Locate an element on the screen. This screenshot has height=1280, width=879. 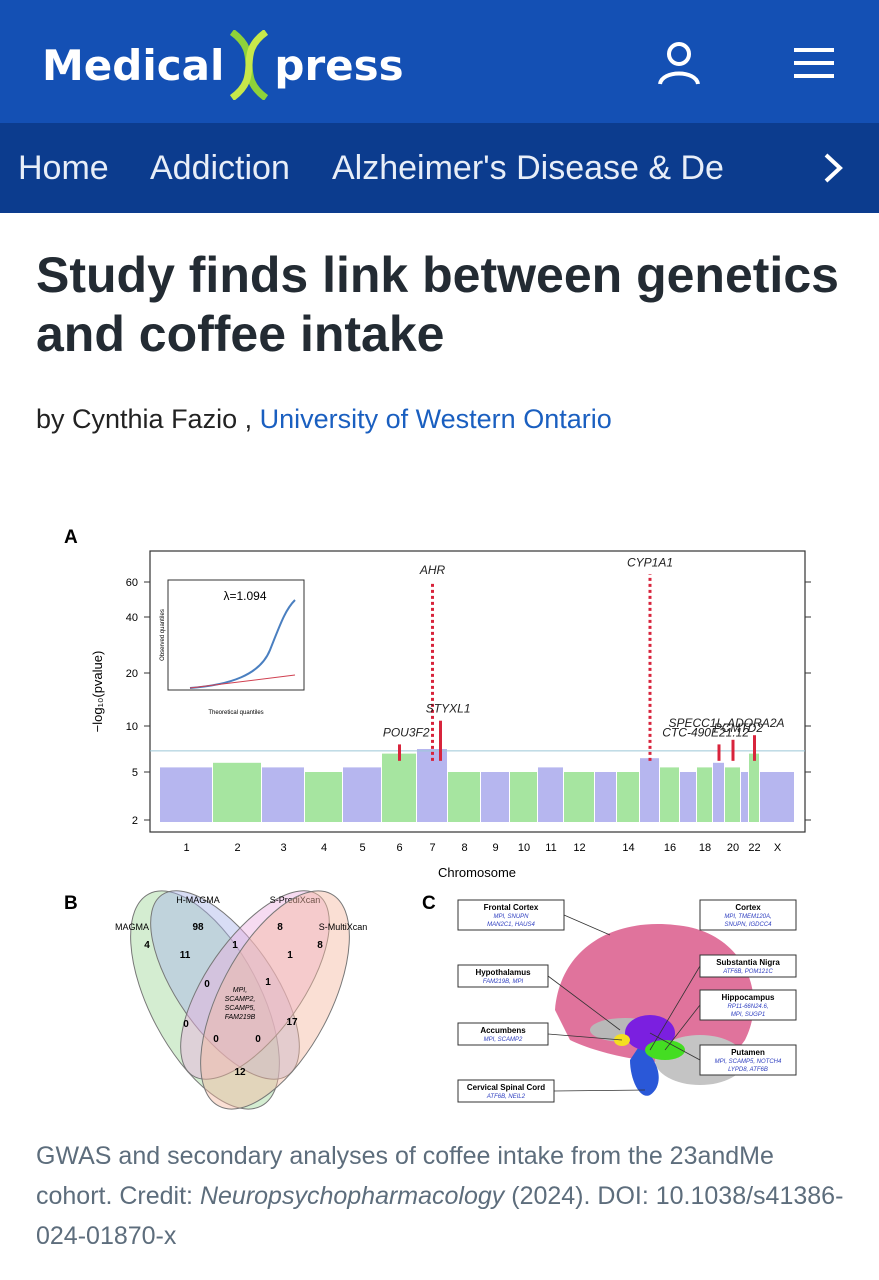
region-genes: SNUPN, IGDCC4 is located at coordinates (748, 925).